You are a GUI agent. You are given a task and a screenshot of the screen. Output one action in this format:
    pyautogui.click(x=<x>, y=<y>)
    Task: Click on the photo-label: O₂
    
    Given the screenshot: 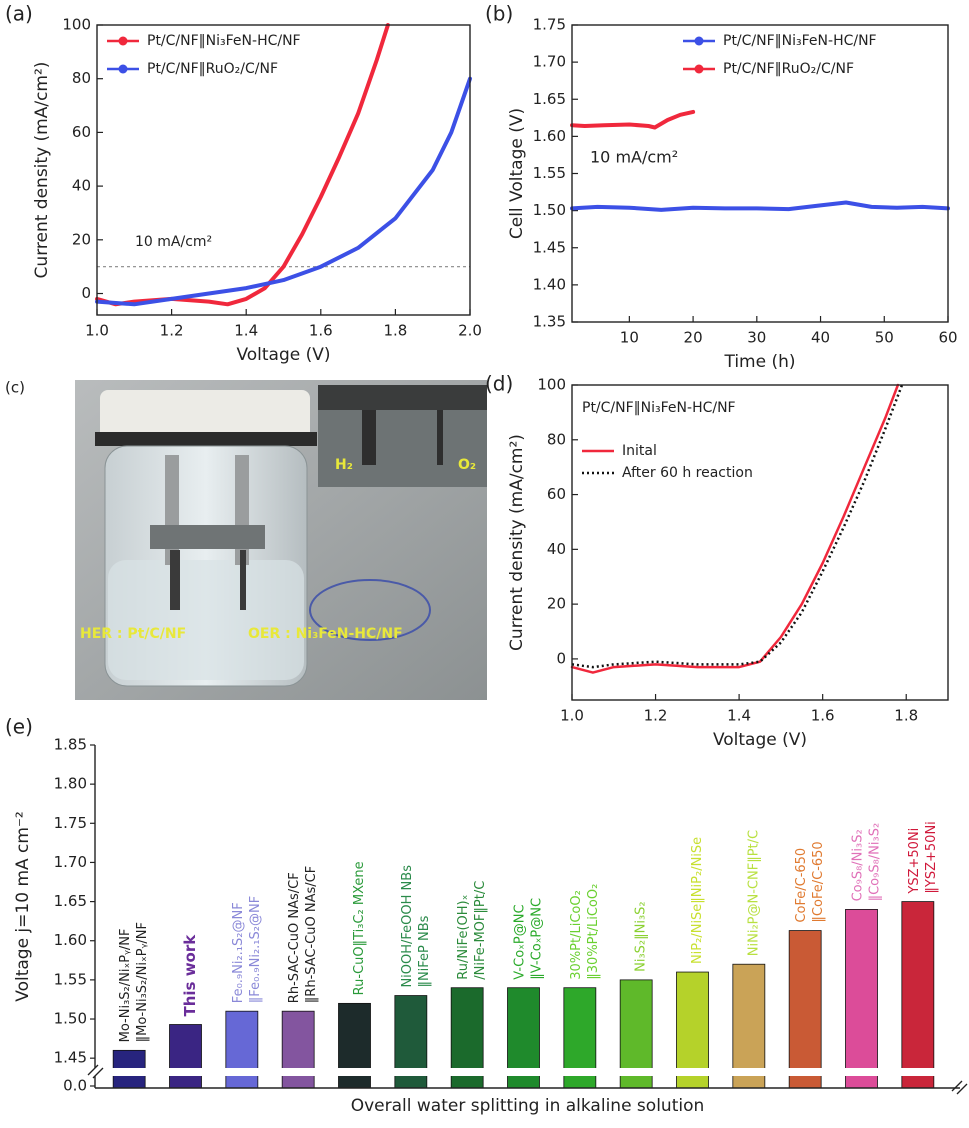 What is the action you would take?
    pyautogui.click(x=467, y=465)
    